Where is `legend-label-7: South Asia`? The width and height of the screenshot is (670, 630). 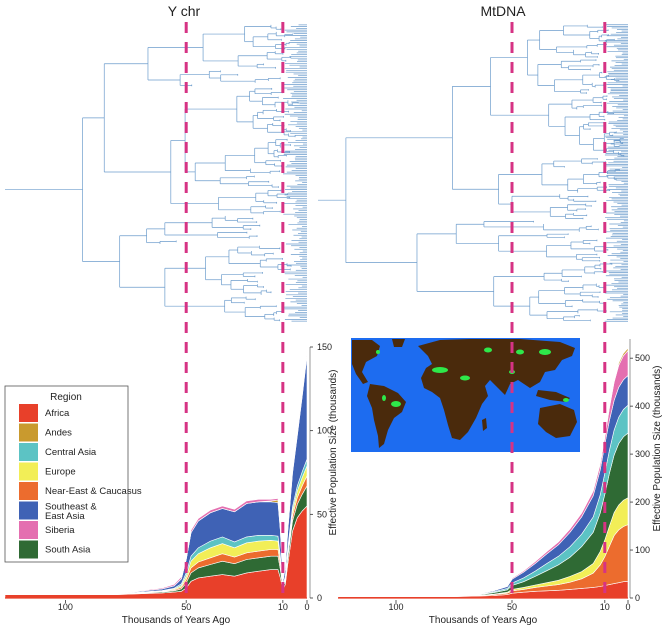
legend-label-7: South Asia is located at coordinates (68, 550).